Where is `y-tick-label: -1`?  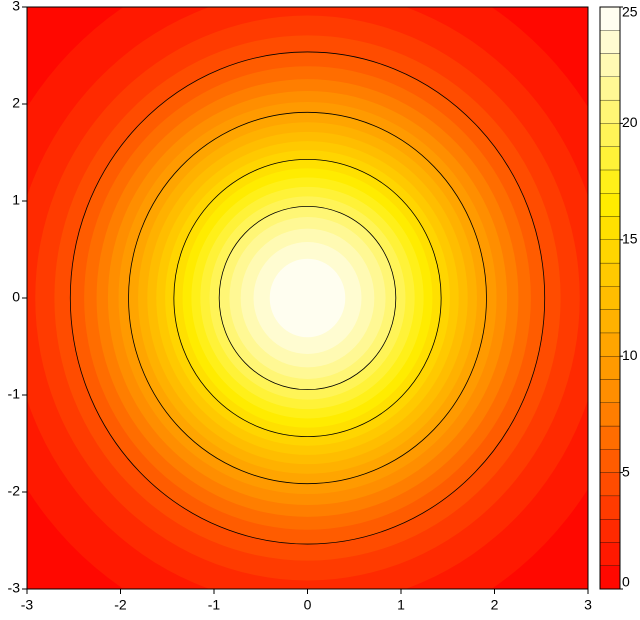
y-tick-label: -1 is located at coordinates (14, 394).